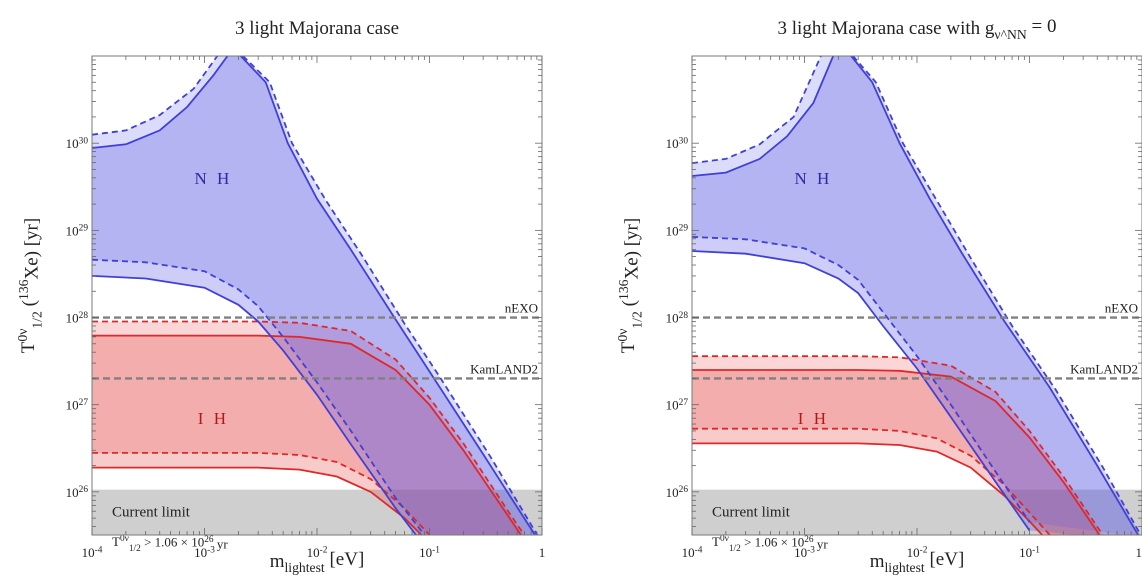 The width and height of the screenshot is (1142, 576). What do you see at coordinates (917, 29) in the screenshot?
I see `chart-title: 3 light Majorana case with gν^NN​ = 0` at bounding box center [917, 29].